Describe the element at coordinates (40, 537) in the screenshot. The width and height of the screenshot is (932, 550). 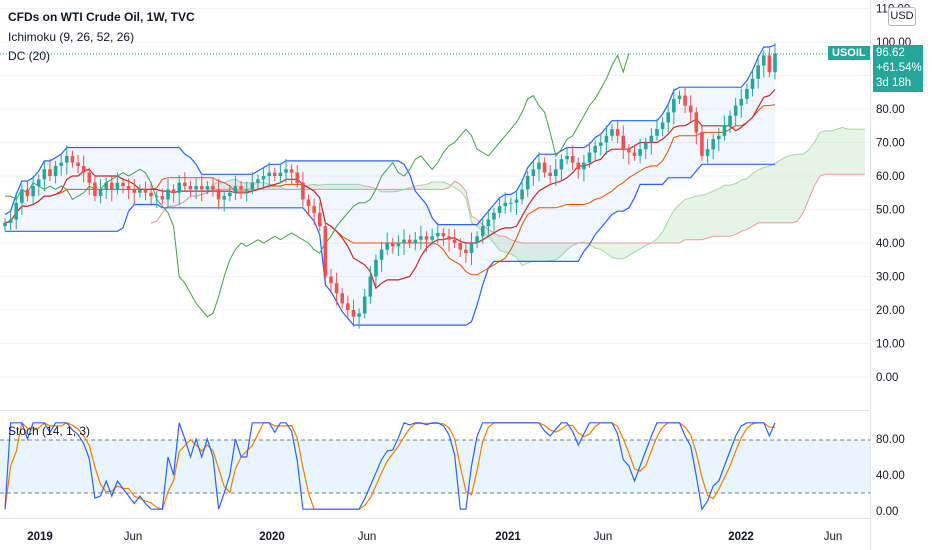
I see `x-tick-label: 2019` at that location.